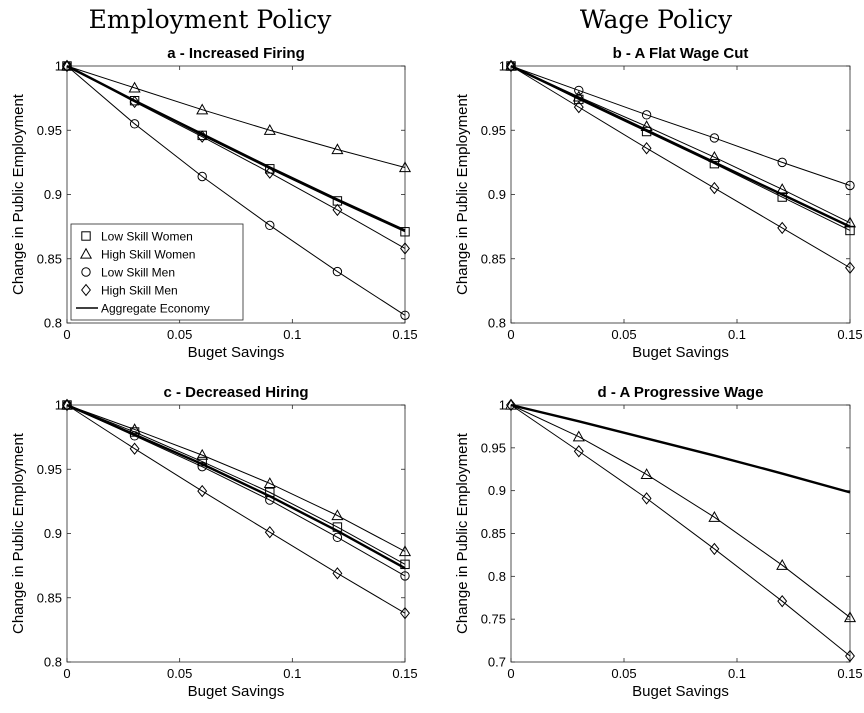  What do you see at coordinates (681, 53) in the screenshot?
I see `panel-b-title: b - A Flat Wage Cut` at bounding box center [681, 53].